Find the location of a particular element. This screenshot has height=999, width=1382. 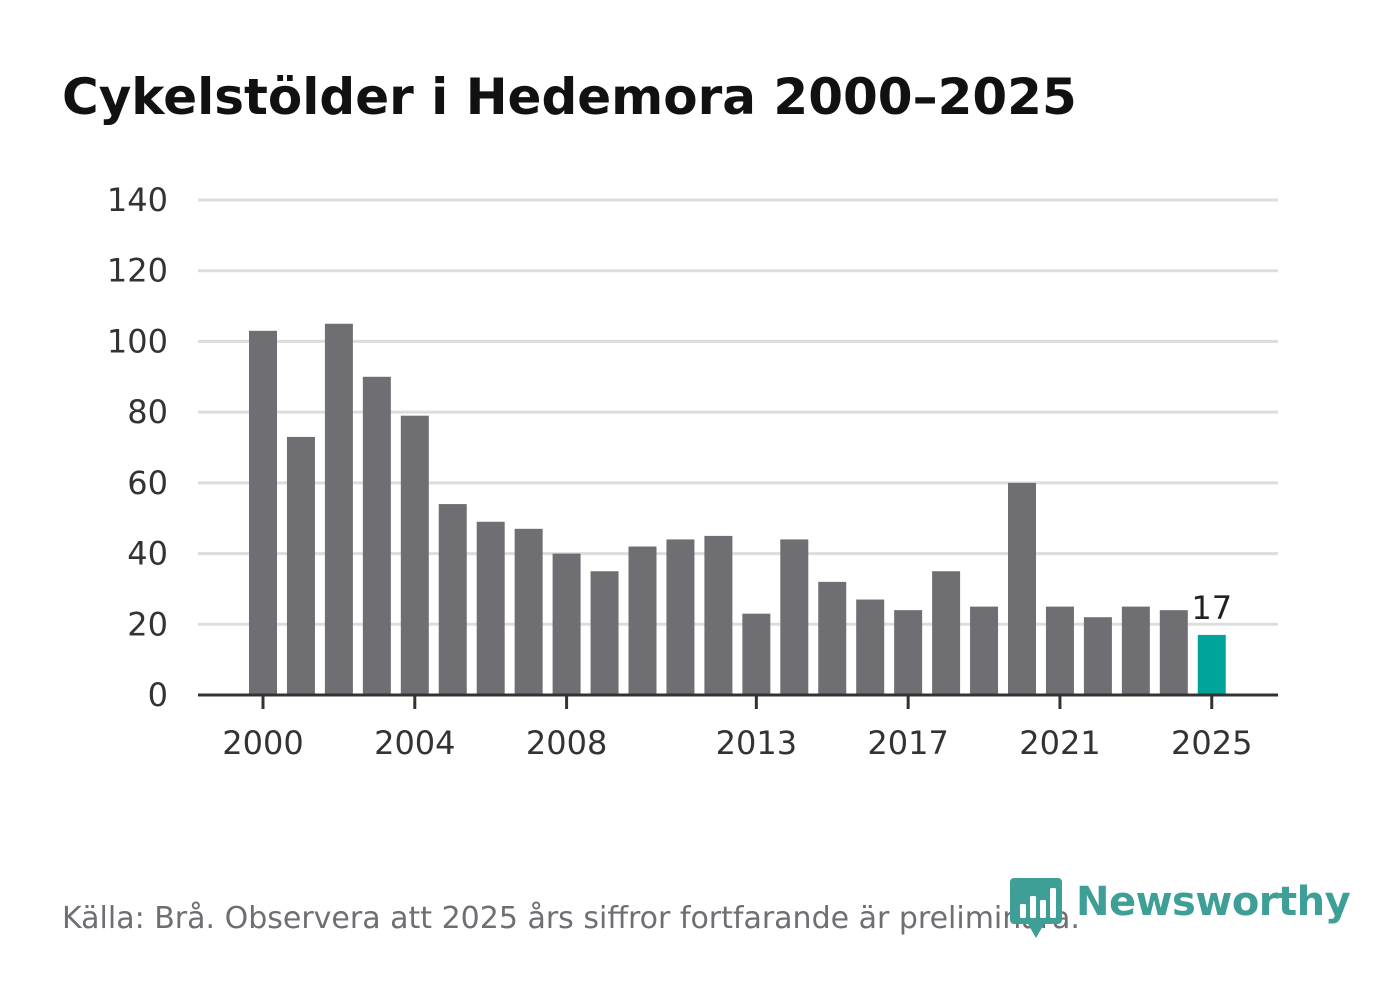

x-tick-label: 2025 is located at coordinates (1211, 743).